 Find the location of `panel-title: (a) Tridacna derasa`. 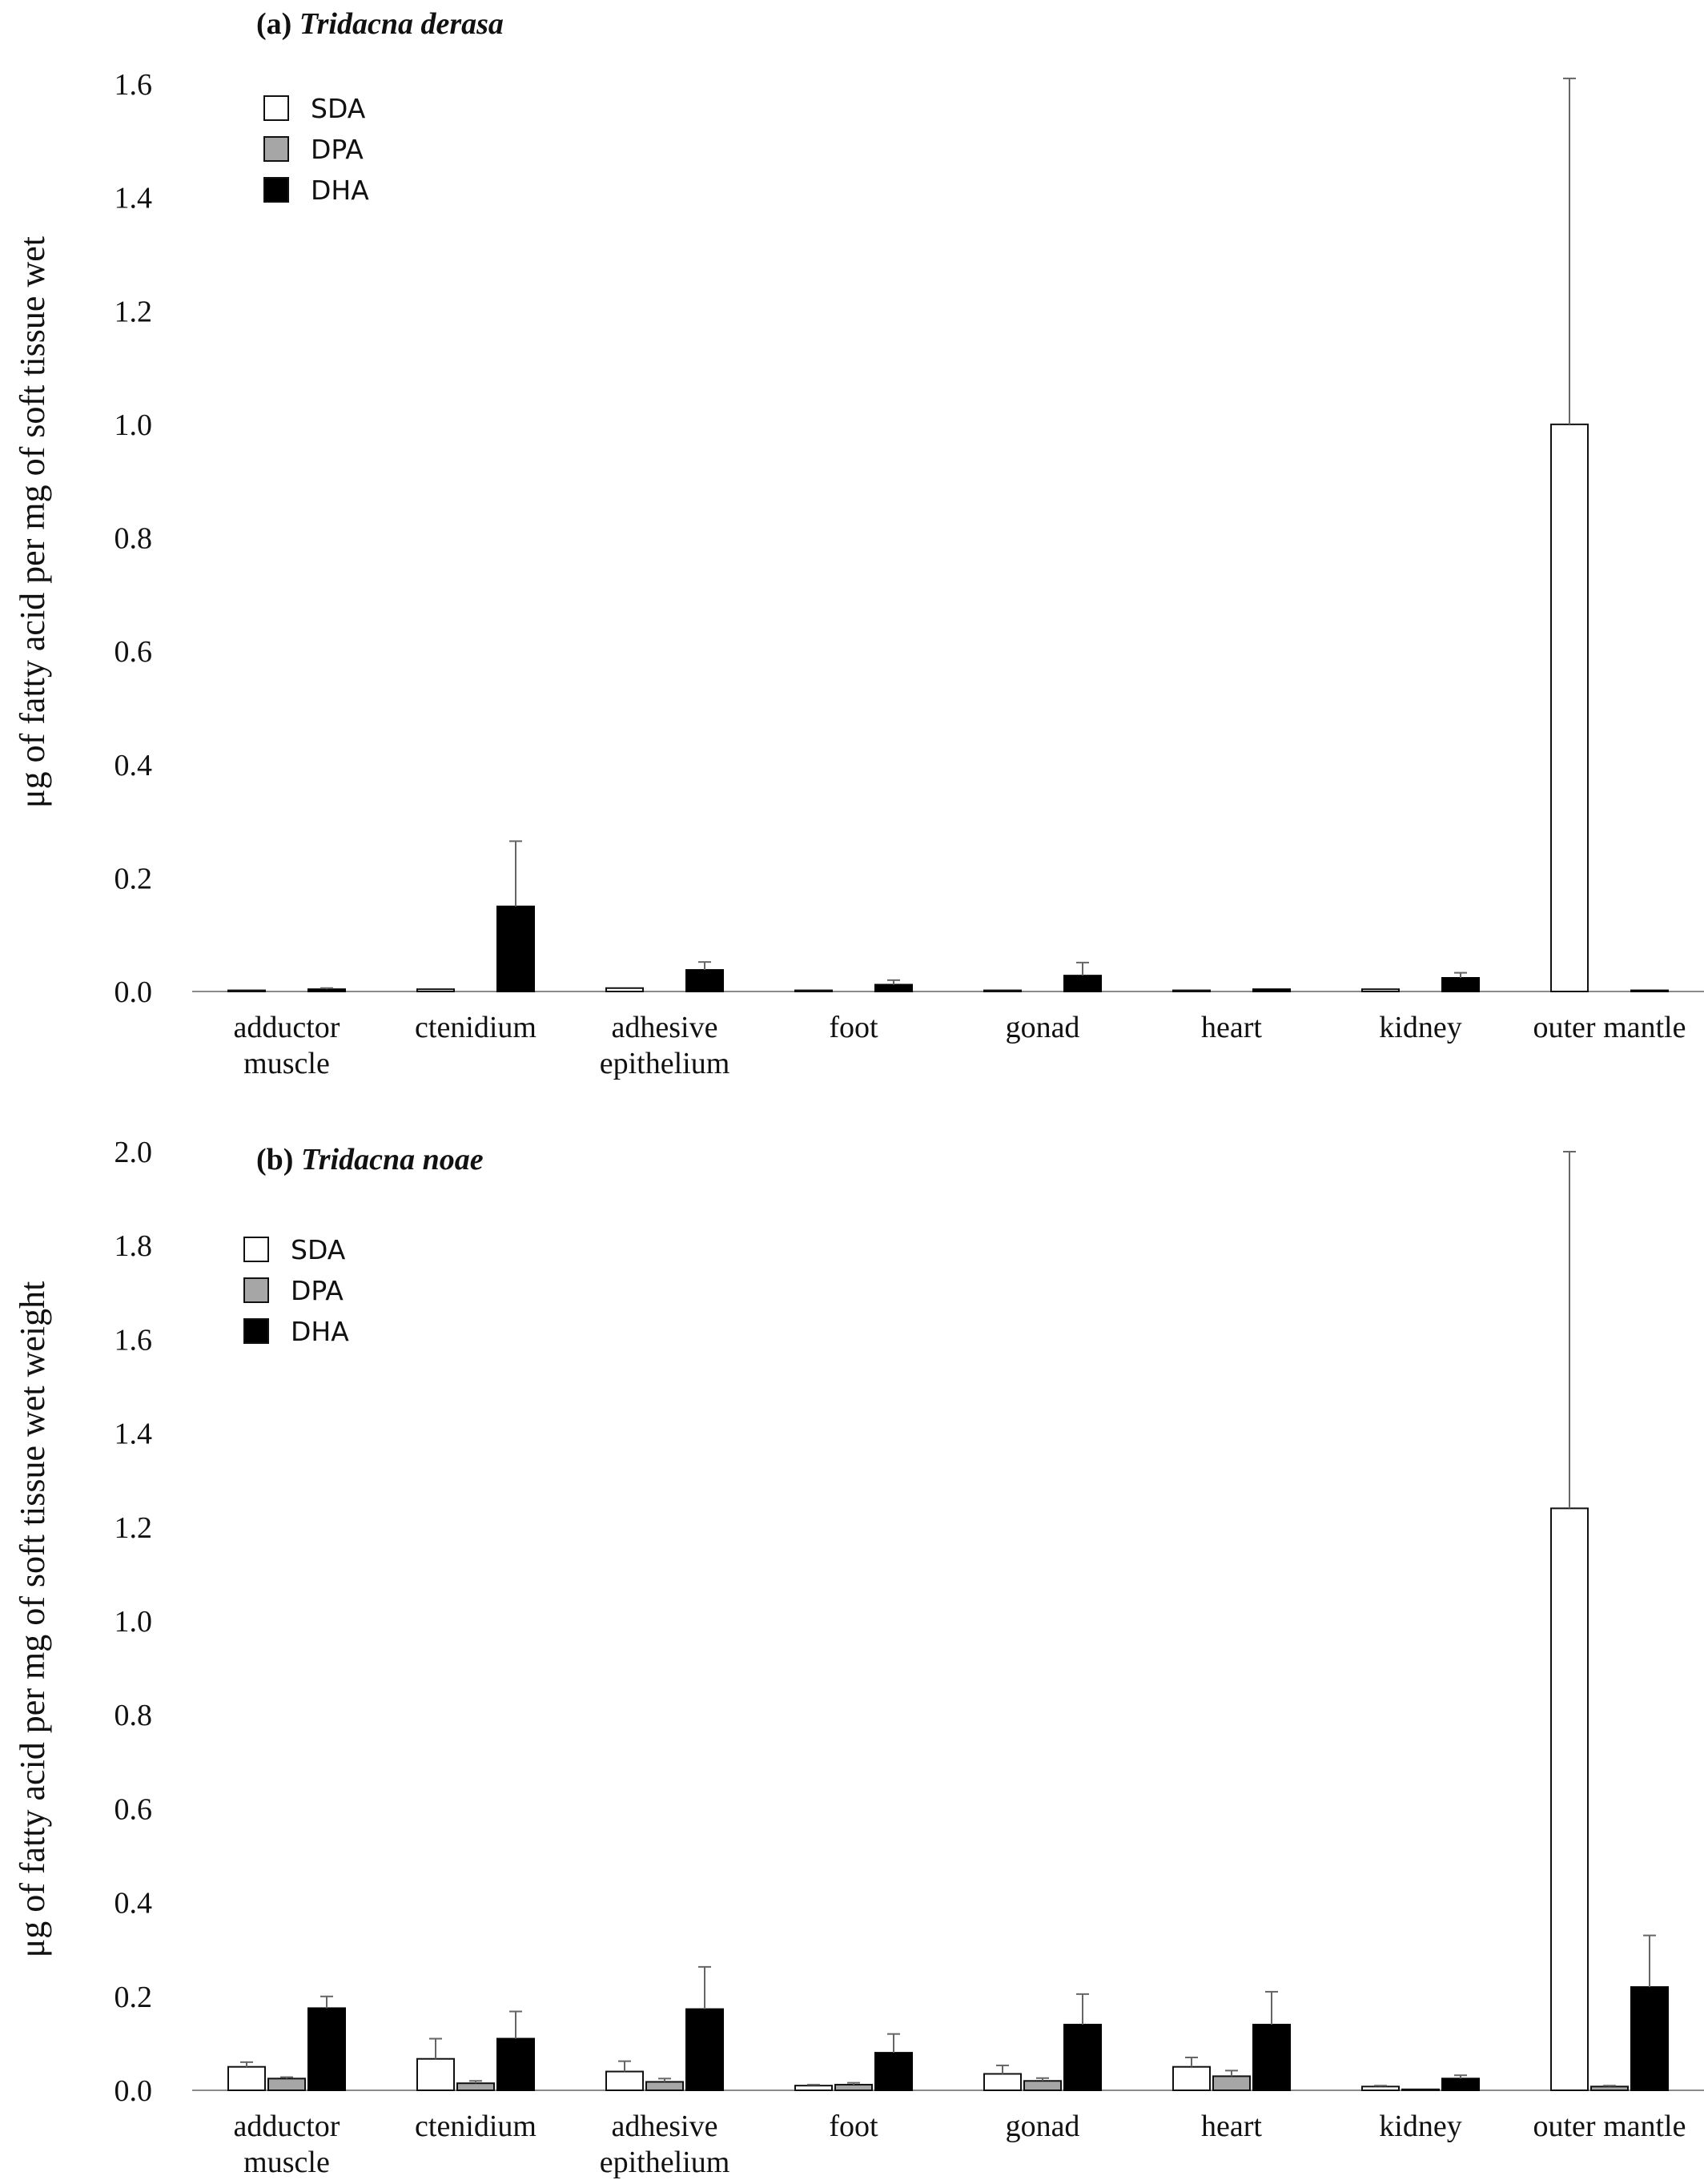

panel-title: (a) Tridacna derasa is located at coordinates (380, 24).